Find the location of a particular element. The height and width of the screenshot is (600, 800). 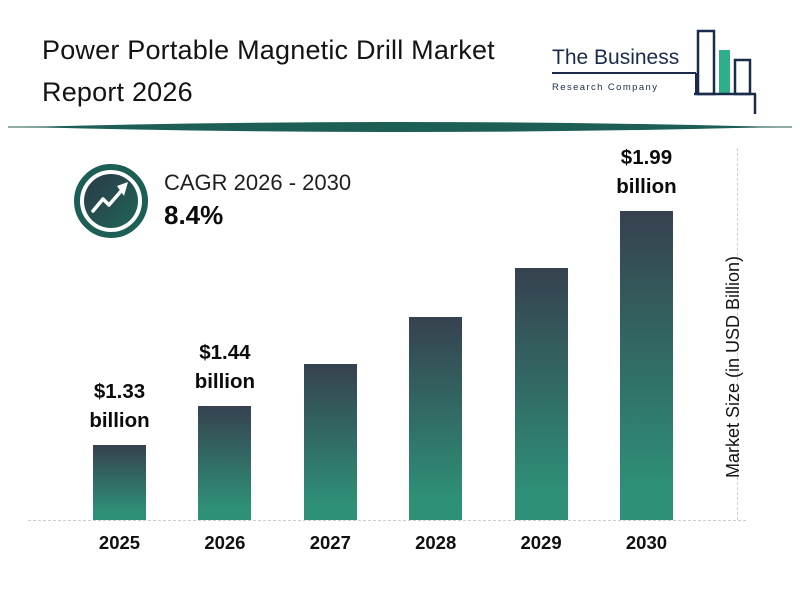

company-logo: The Business Research Company is located at coordinates (654, 71).